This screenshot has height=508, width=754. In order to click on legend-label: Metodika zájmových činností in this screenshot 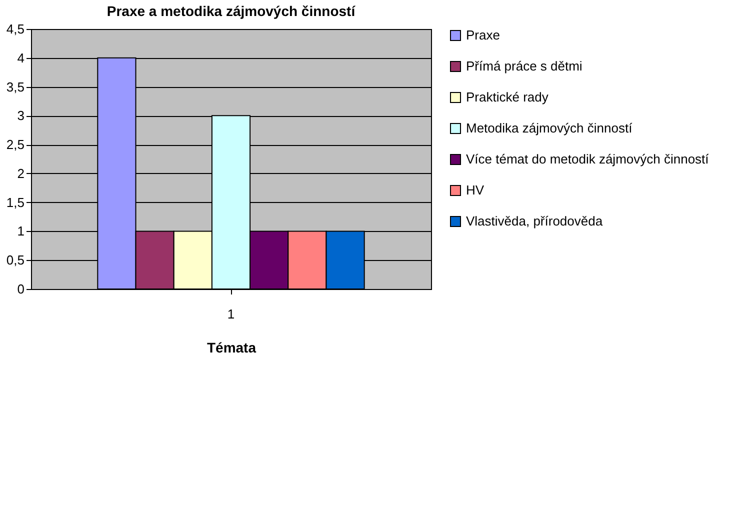, I will do `click(549, 128)`.